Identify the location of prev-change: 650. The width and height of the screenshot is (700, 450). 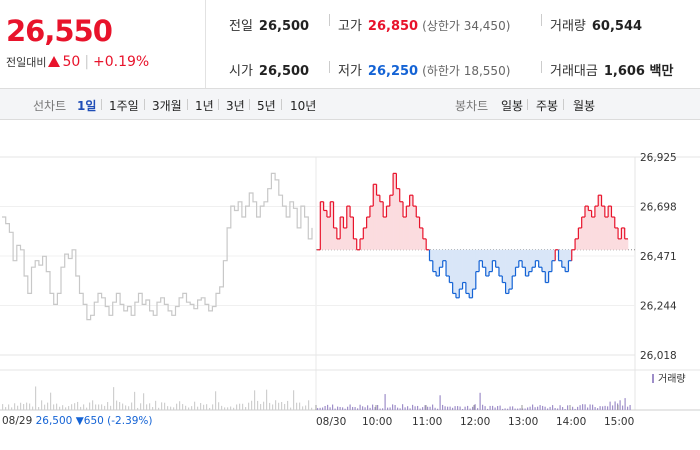
(93, 421).